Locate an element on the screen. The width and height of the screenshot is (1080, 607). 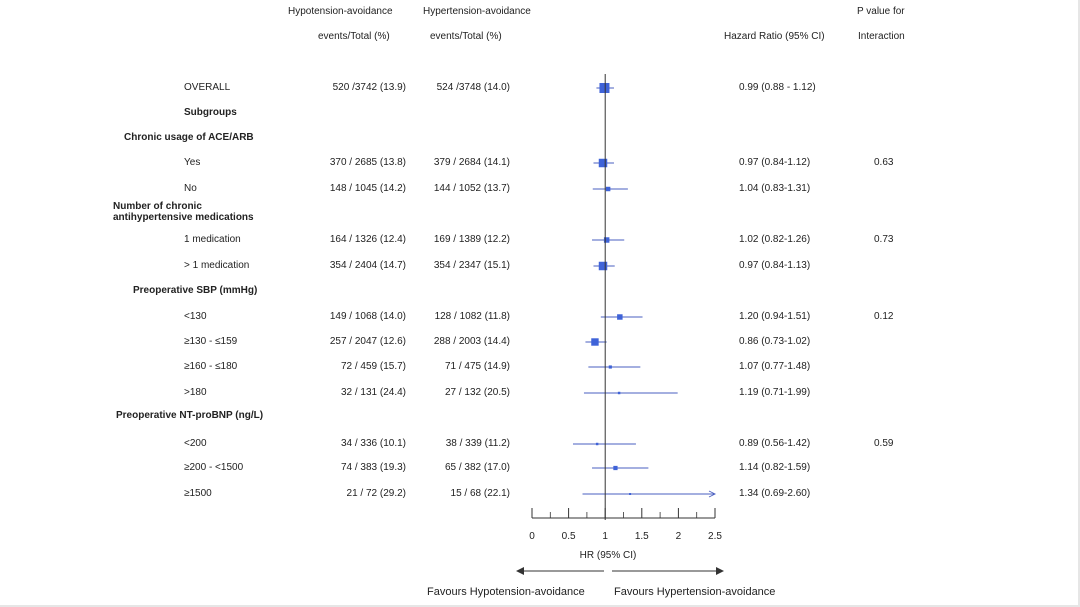
row-group2-value: 288 / 2003 (14.4) is located at coordinates (471, 341).